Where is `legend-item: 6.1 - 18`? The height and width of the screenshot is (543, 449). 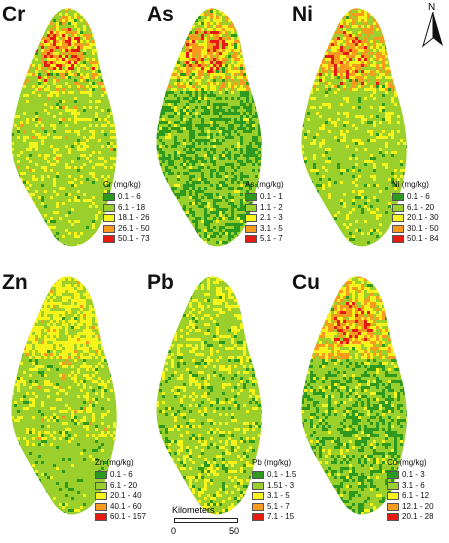
legend-item: 6.1 - 18 is located at coordinates (126, 208).